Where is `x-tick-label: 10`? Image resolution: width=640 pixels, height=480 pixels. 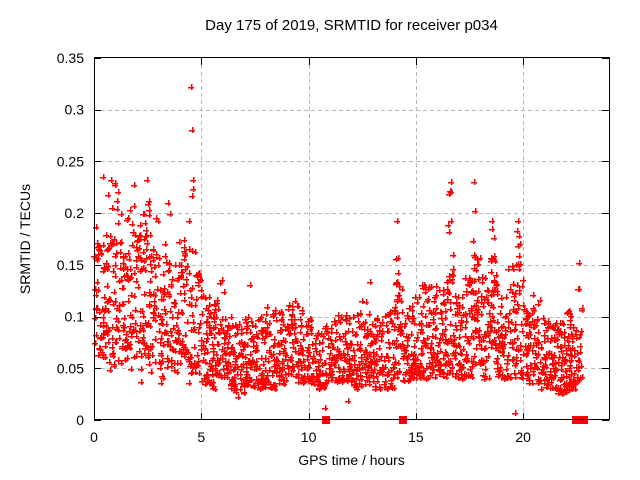 x-tick-label: 10 is located at coordinates (309, 437).